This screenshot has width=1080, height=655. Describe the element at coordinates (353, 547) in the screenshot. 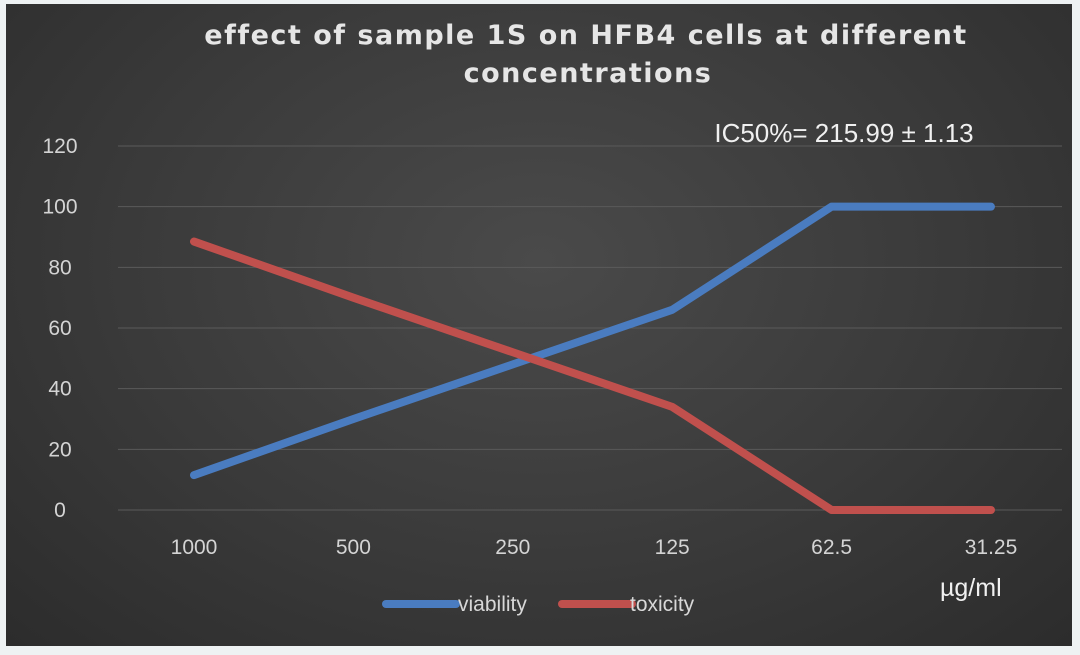

I see `x-tick-label: 500` at that location.